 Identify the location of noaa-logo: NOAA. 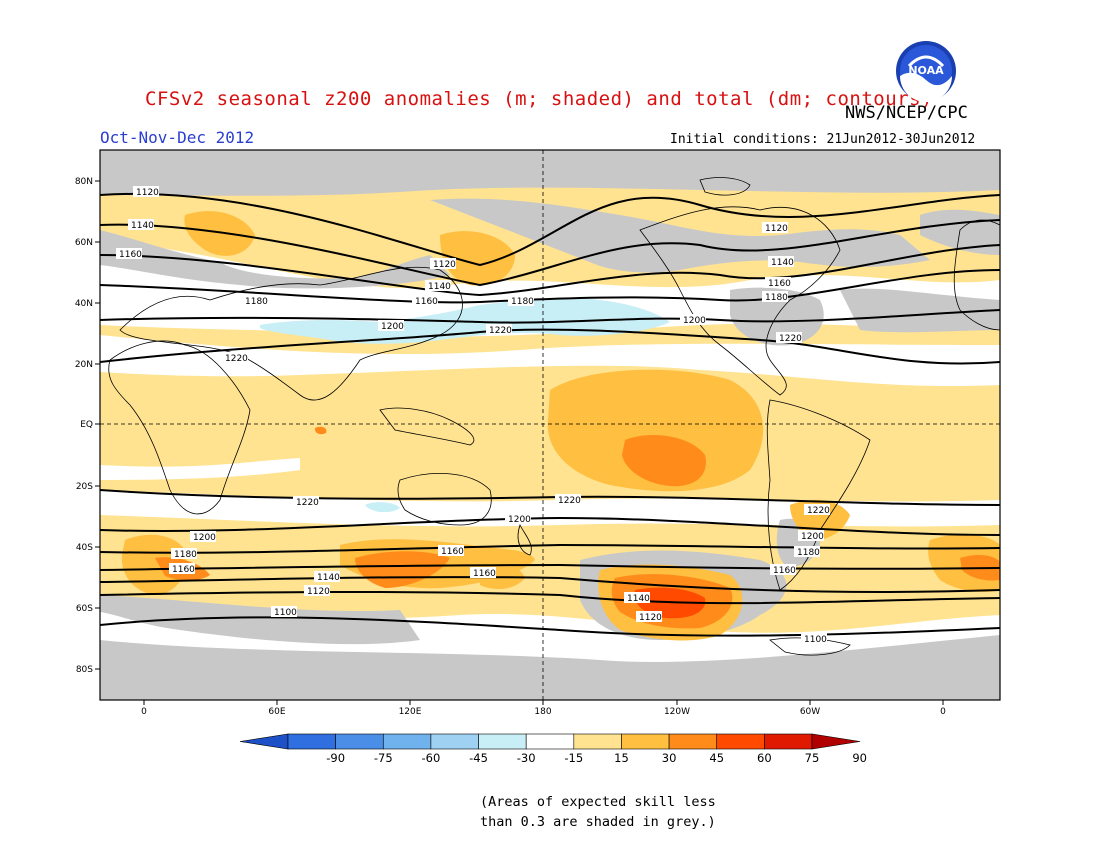
(926, 71).